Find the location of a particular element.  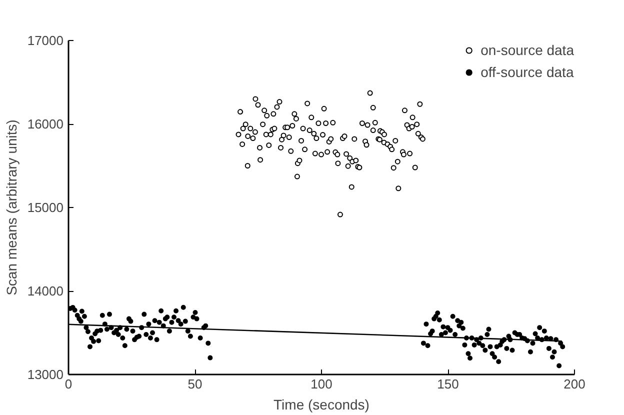

x-axis-title: Time (seconds) is located at coordinates (322, 404).